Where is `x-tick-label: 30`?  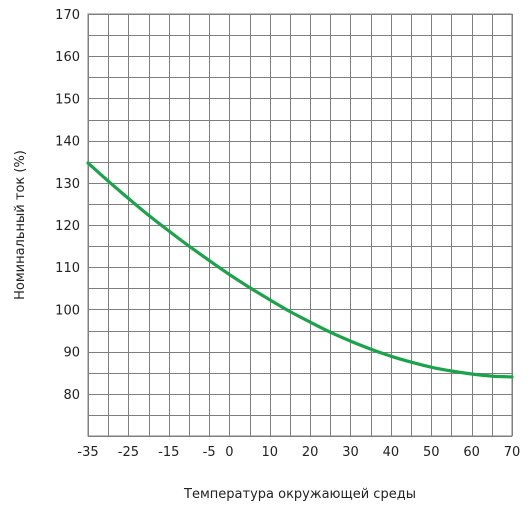
x-tick-label: 30 is located at coordinates (350, 452).